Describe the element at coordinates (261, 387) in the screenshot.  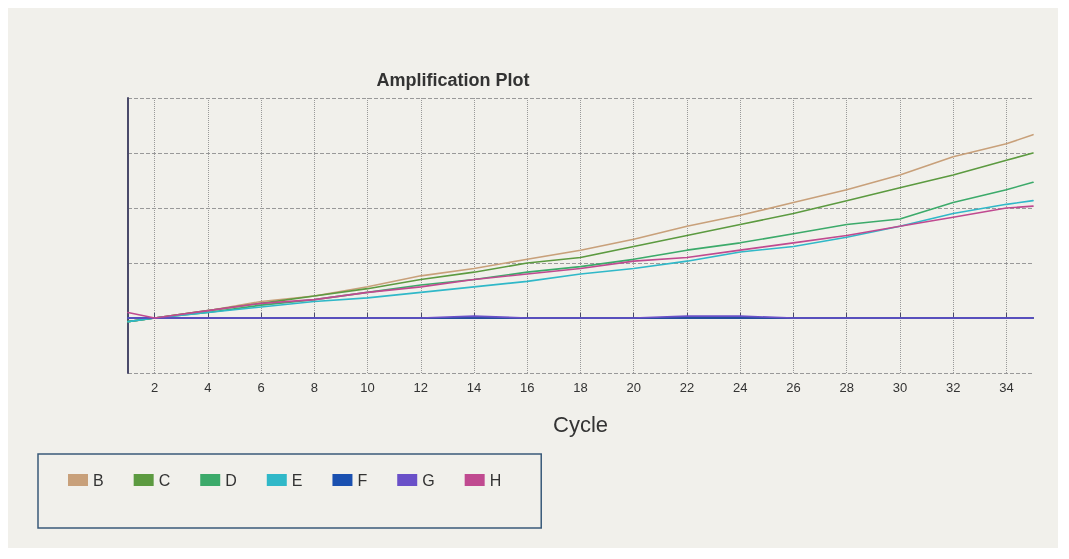
I see `x-tick-label: 6` at that location.